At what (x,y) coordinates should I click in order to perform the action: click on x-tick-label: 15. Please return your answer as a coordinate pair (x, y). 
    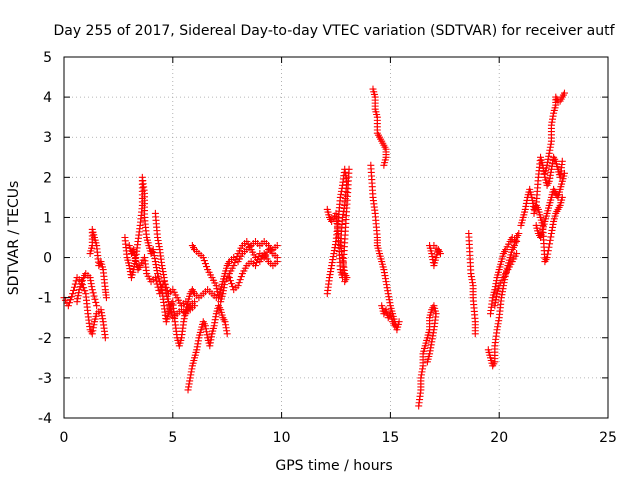
    Looking at the image, I should click on (390, 438).